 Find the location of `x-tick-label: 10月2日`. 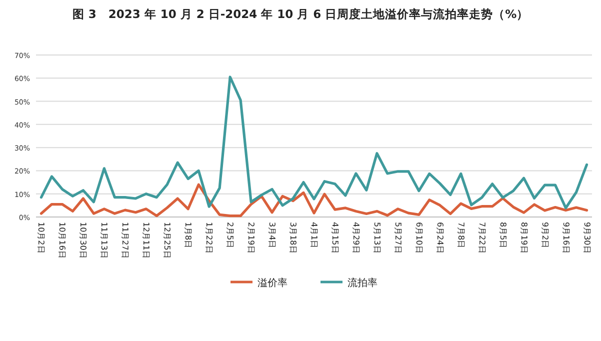

x-tick-label: 10月2日 is located at coordinates (41, 238).